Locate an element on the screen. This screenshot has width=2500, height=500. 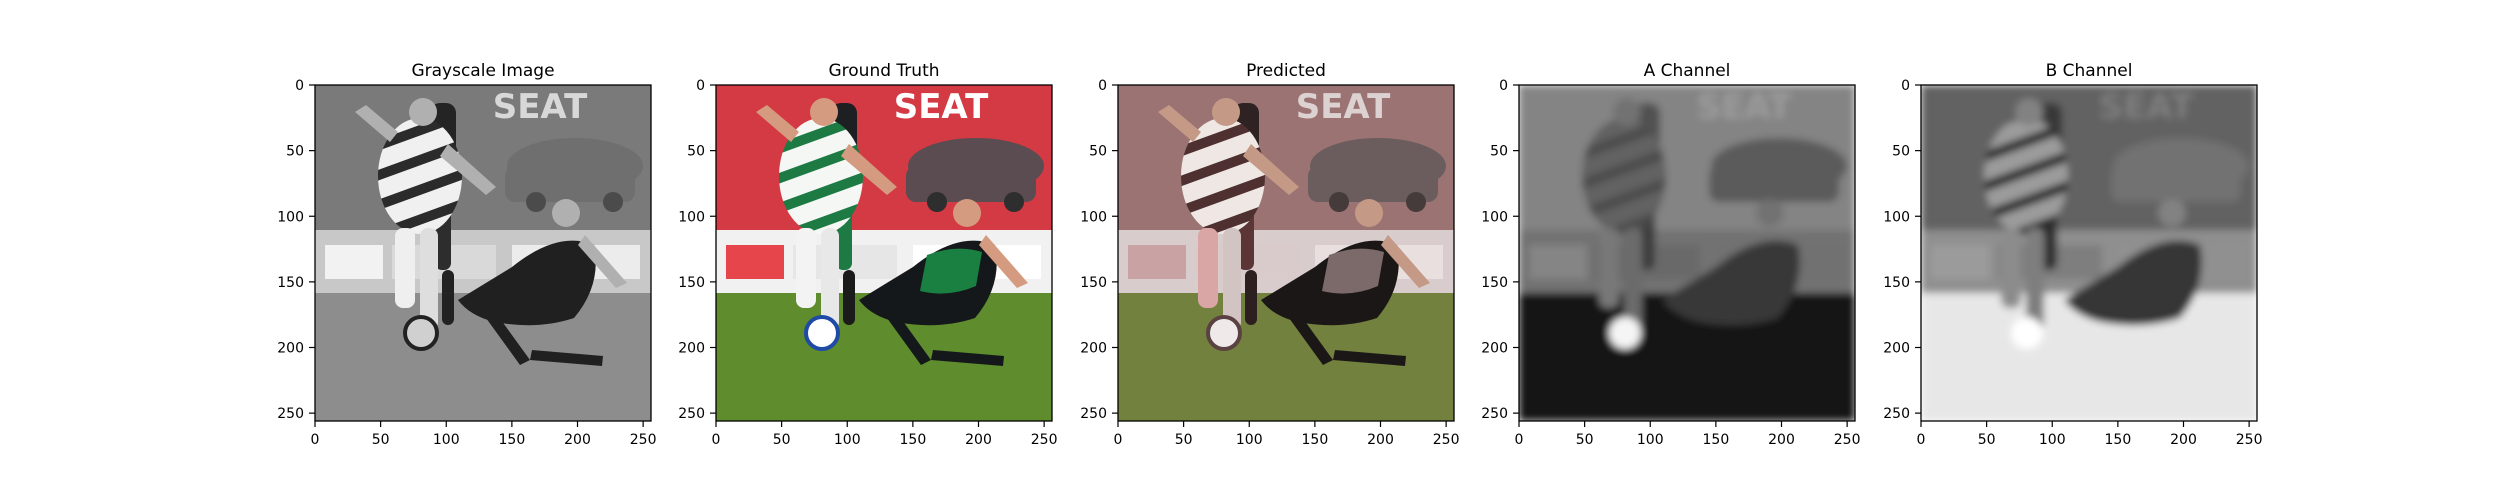
panel-grayscale-image: Grayscale Image SEAT is located at coordinates (466, 254).